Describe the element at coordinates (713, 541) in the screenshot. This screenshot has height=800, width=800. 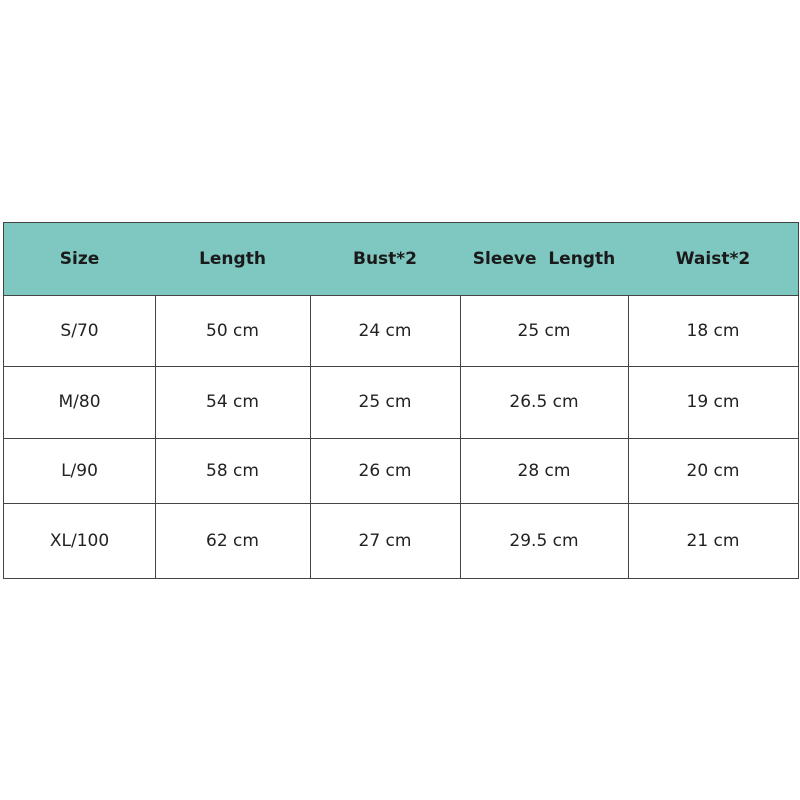
I see `table-cell: 21 cm` at that location.